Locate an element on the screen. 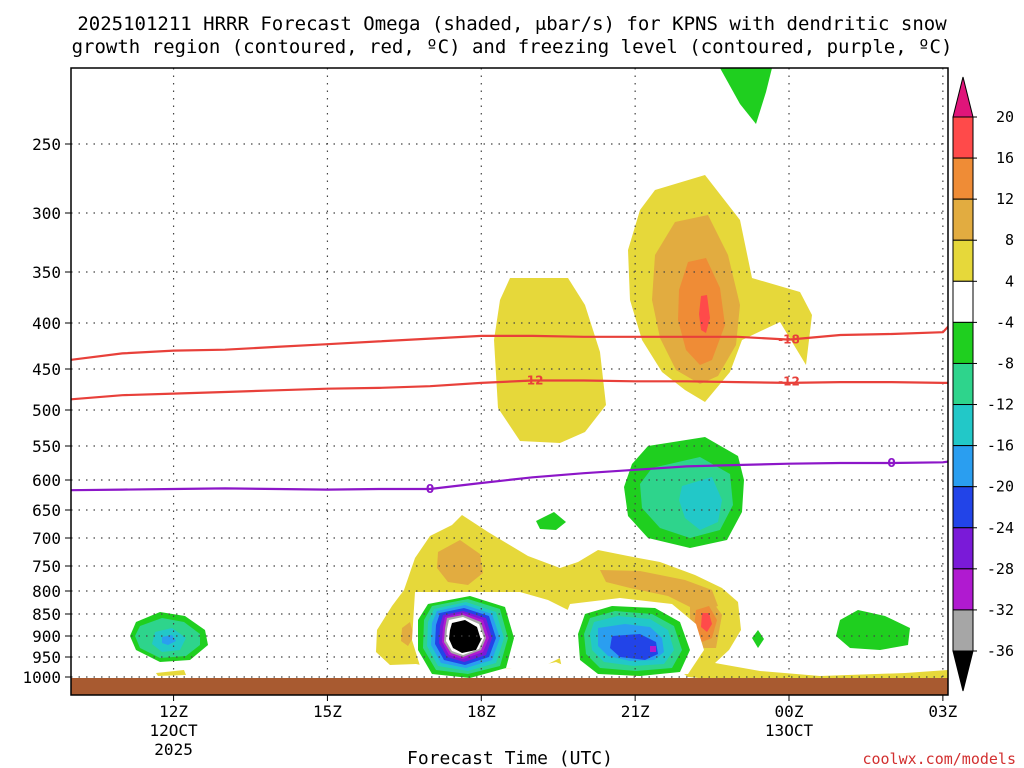 Image resolution: width=1024 pixels, height=768 pixels. omega-region-blue is located at coordinates (169, 640).